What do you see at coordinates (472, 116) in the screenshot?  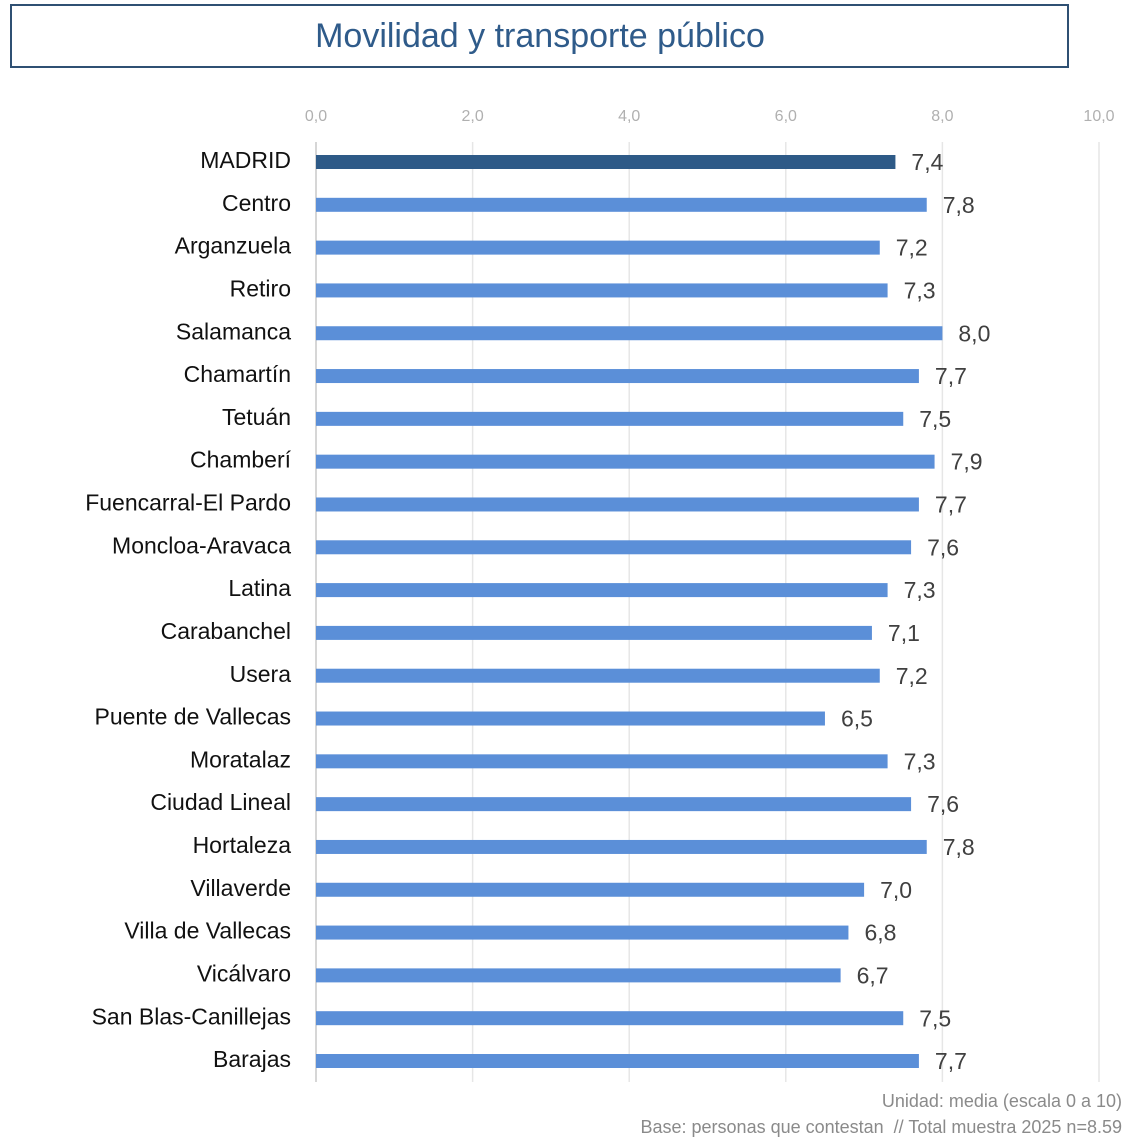 I see `x-tick-label: 2,0` at bounding box center [472, 116].